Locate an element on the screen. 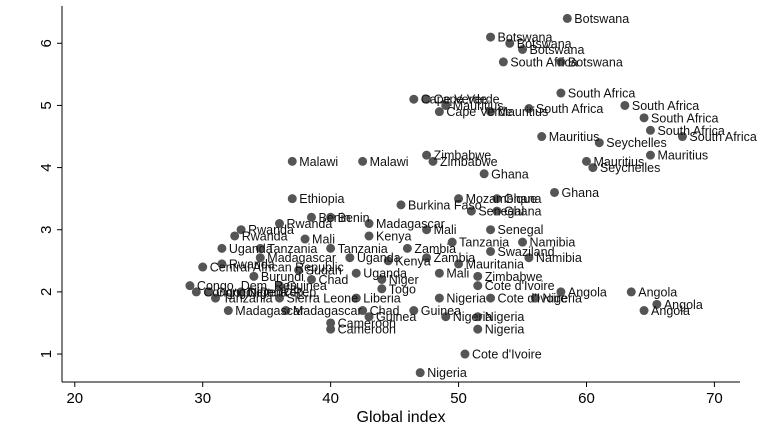  point-label: Swaziland is located at coordinates (526, 252).